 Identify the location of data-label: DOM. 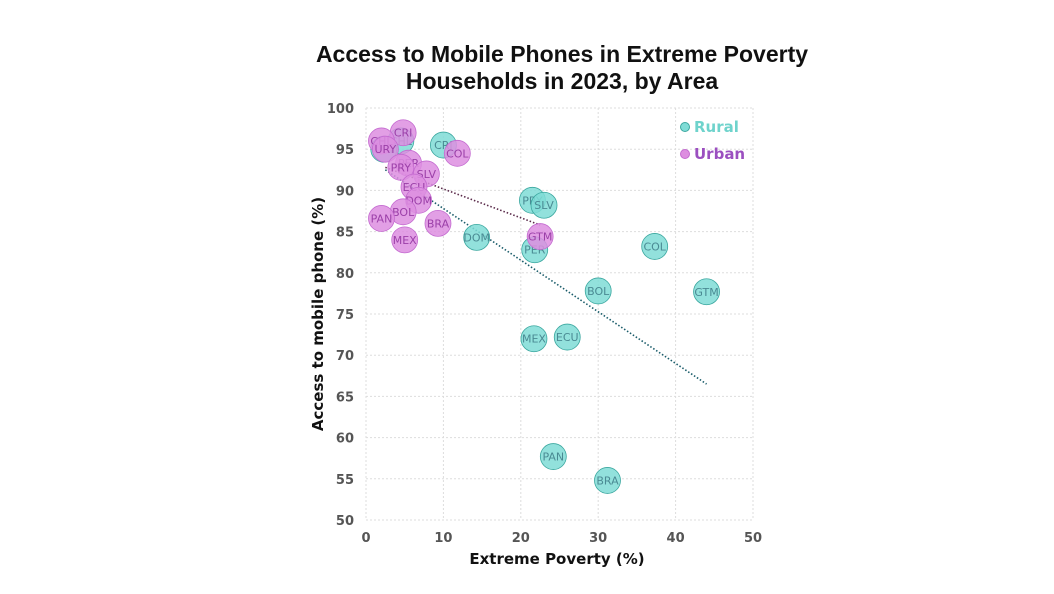
(476, 237).